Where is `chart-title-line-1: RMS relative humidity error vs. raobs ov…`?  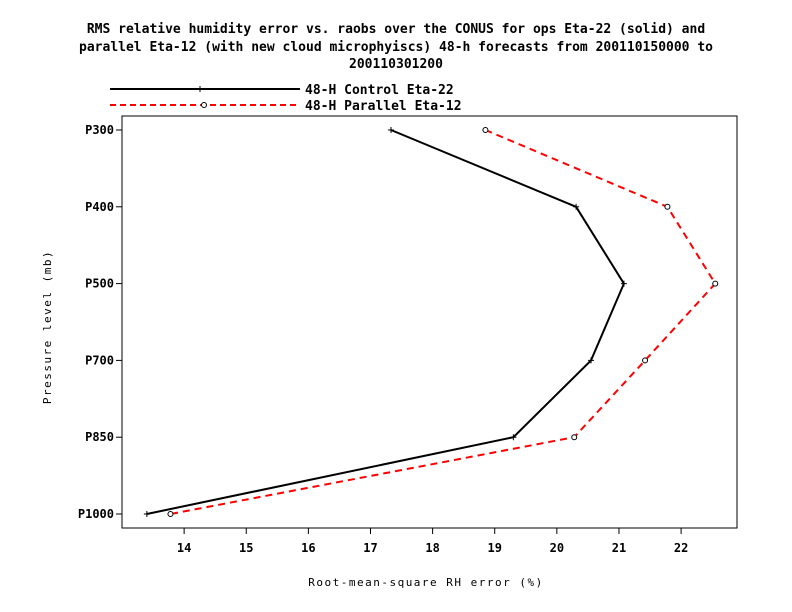 chart-title-line-1: RMS relative humidity error vs. raobs ov… is located at coordinates (396, 29).